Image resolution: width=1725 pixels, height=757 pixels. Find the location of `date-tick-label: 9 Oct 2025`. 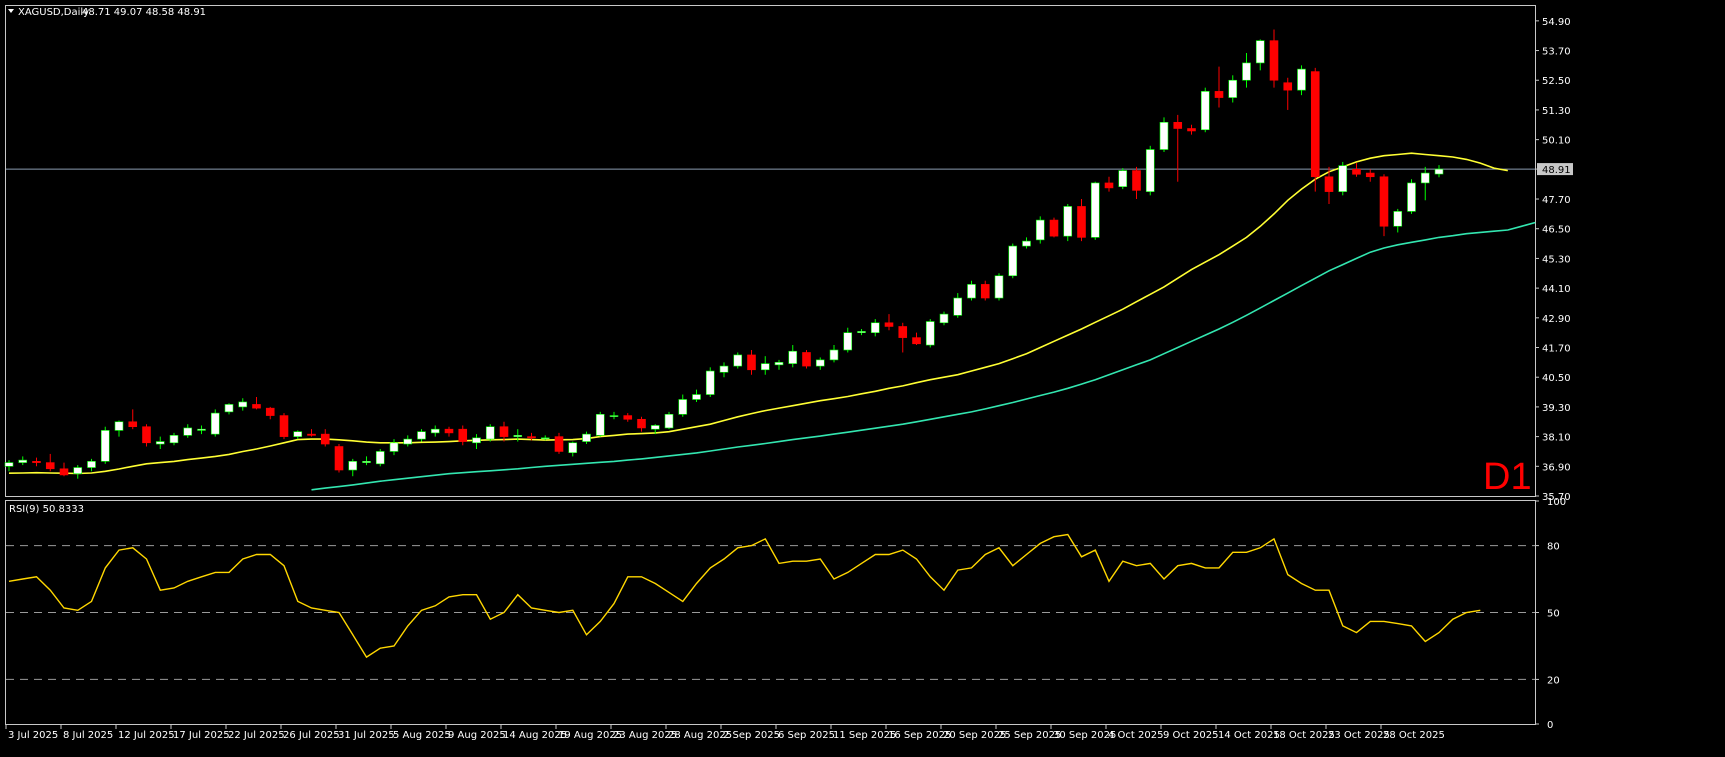

date-tick-label: 9 Oct 2025 is located at coordinates (1190, 735).